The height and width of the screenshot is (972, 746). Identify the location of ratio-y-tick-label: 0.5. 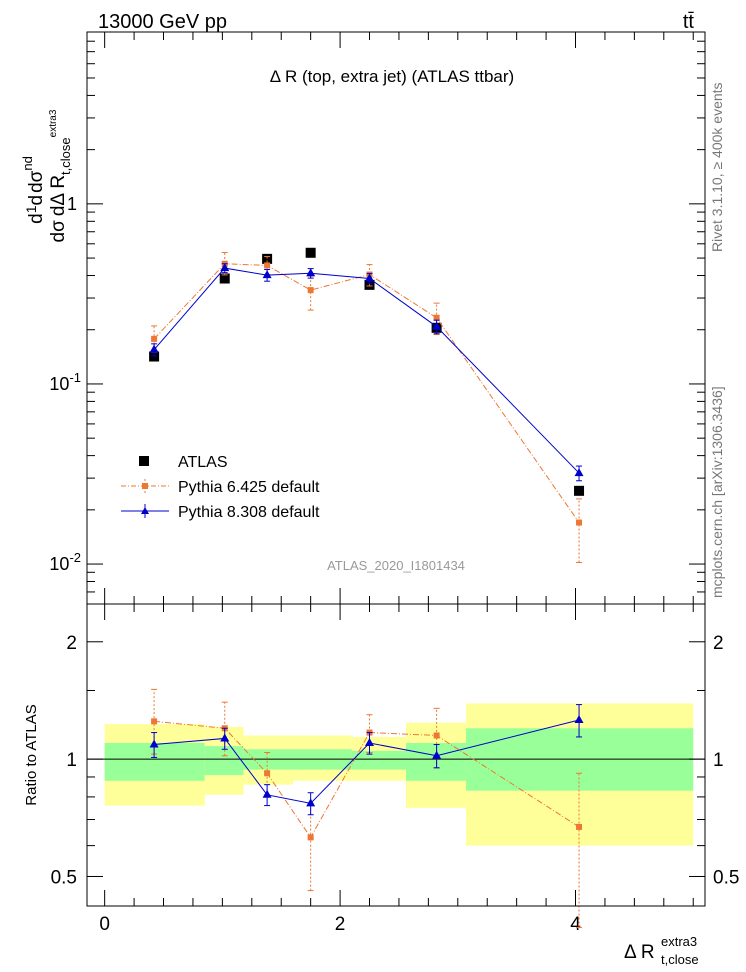
(64, 877).